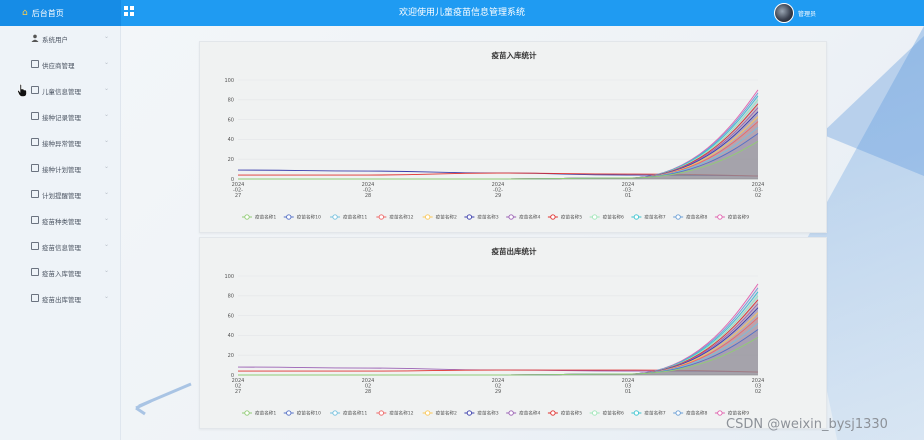 This screenshot has width=924, height=440. I want to click on chart-title: 疫苗入库统计, so click(514, 55).